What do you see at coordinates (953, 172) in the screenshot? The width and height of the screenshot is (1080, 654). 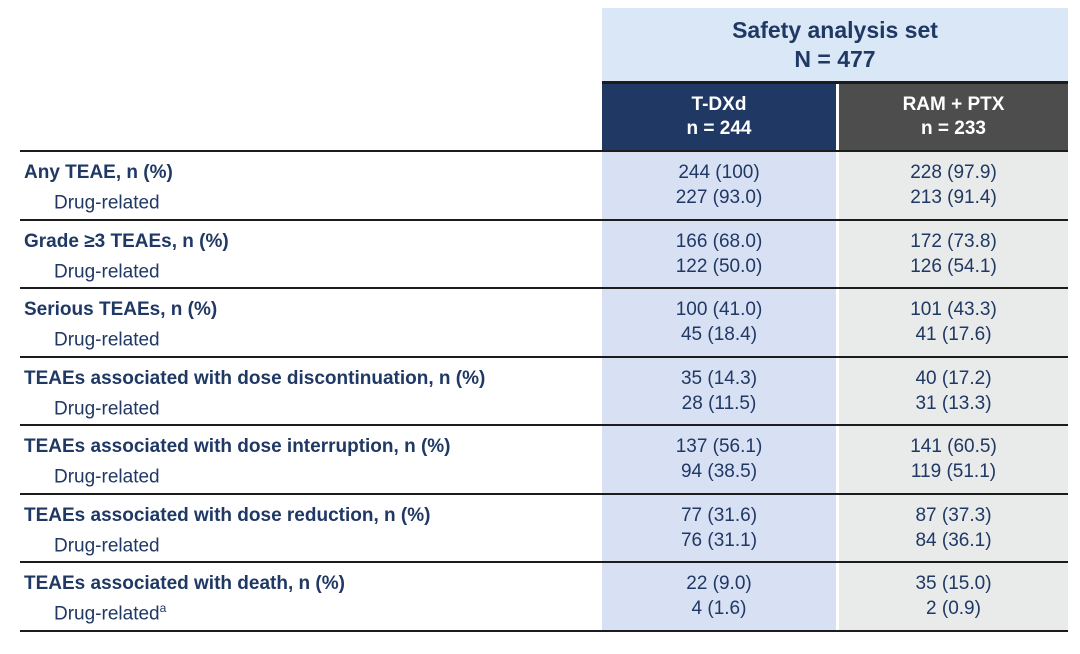 I see `ram-value: 228 (97.9)` at bounding box center [953, 172].